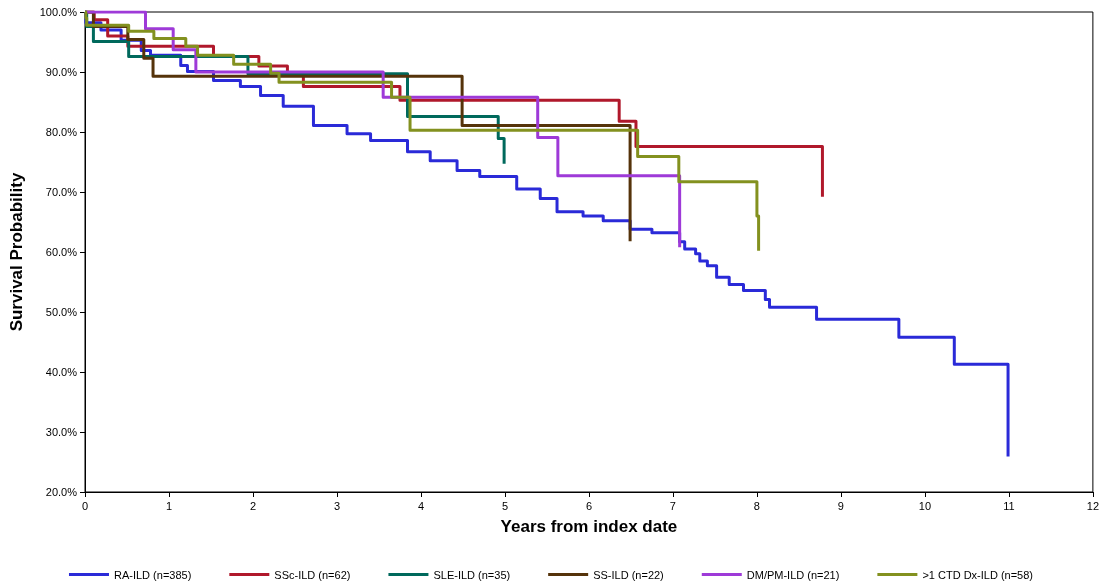 This screenshot has height=587, width=1102. What do you see at coordinates (61, 192) in the screenshot?
I see `y-tick-label: 70.0%` at bounding box center [61, 192].